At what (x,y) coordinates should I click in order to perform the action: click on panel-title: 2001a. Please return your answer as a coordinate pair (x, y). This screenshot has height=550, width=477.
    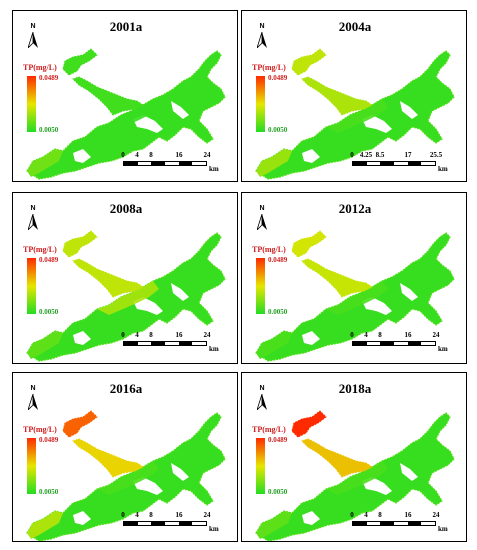
    Looking at the image, I should click on (126, 26).